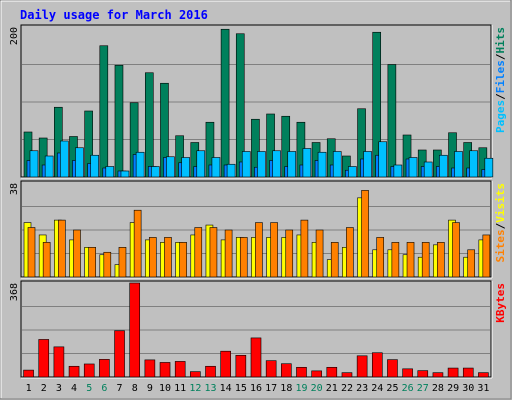  What do you see at coordinates (500, 116) in the screenshot?
I see `legend-entry: Pages` at bounding box center [500, 116].